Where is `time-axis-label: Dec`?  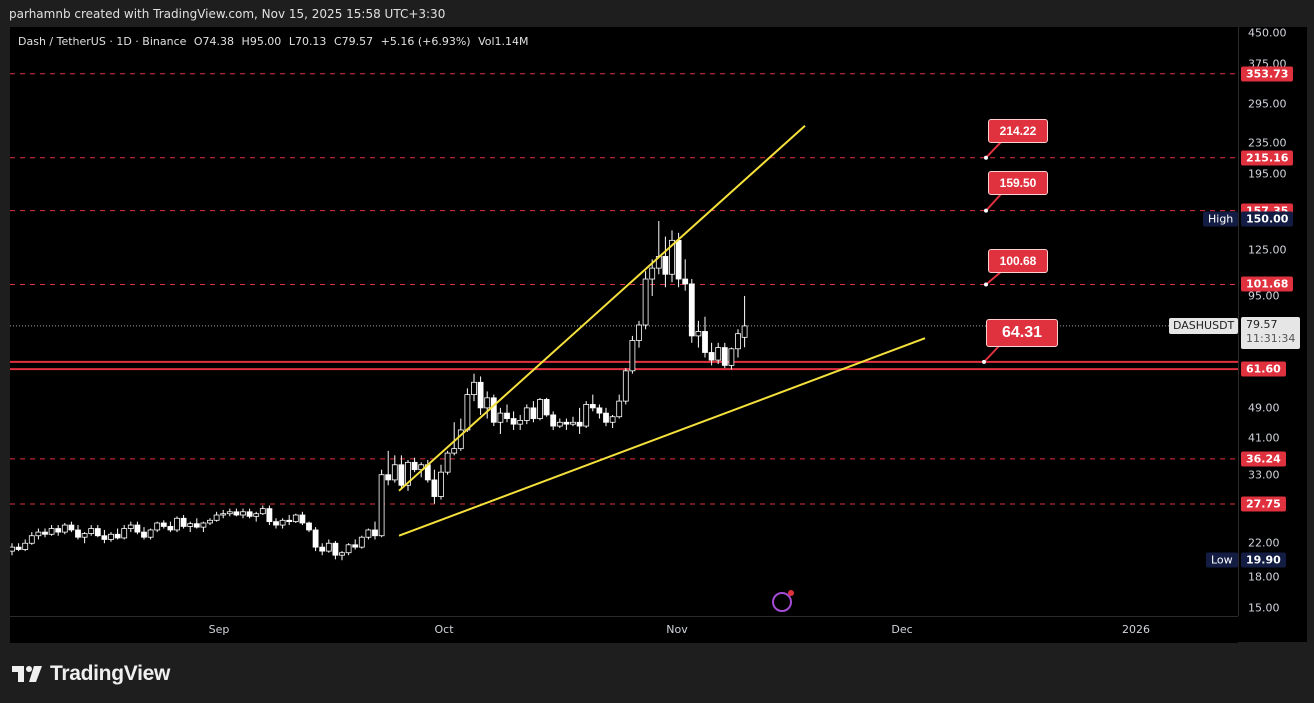 time-axis-label: Dec is located at coordinates (902, 629).